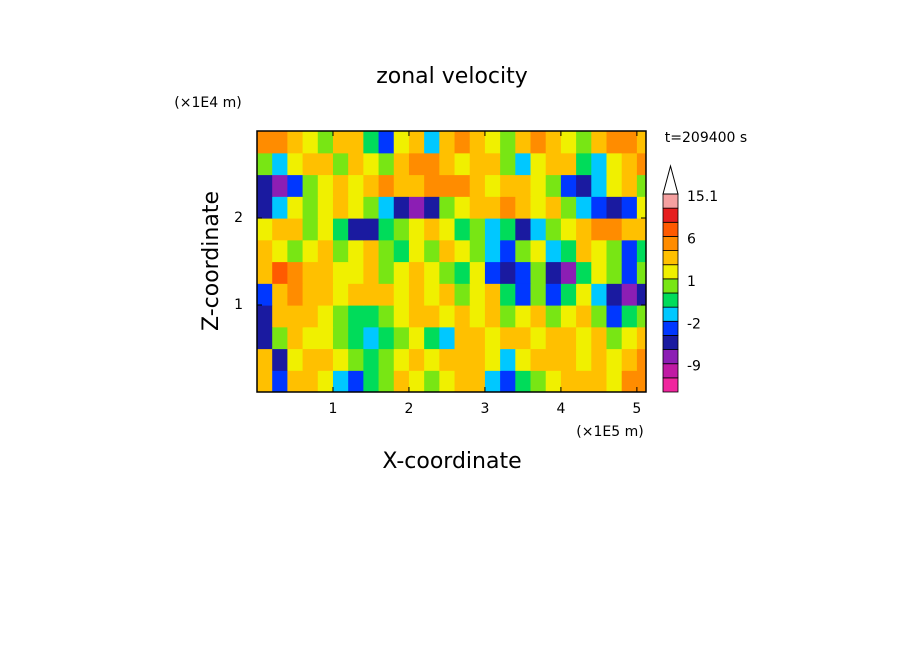 The width and height of the screenshot is (904, 654). Describe the element at coordinates (694, 324) in the screenshot. I see `colorbar-label: -2` at that location.